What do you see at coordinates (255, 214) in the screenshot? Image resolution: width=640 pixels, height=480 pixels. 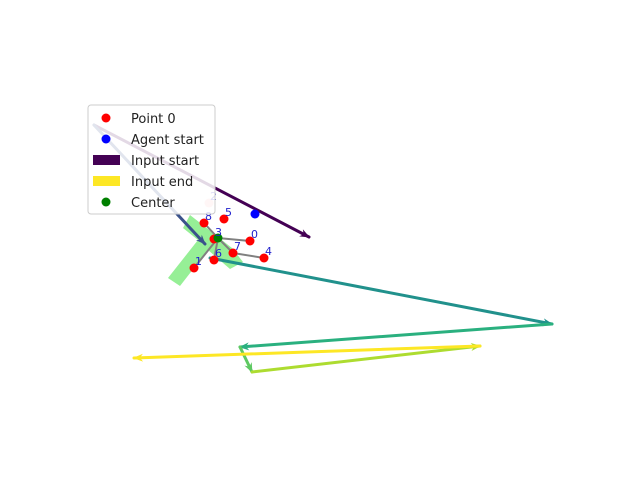 I see `agent-start-marker` at bounding box center [255, 214].